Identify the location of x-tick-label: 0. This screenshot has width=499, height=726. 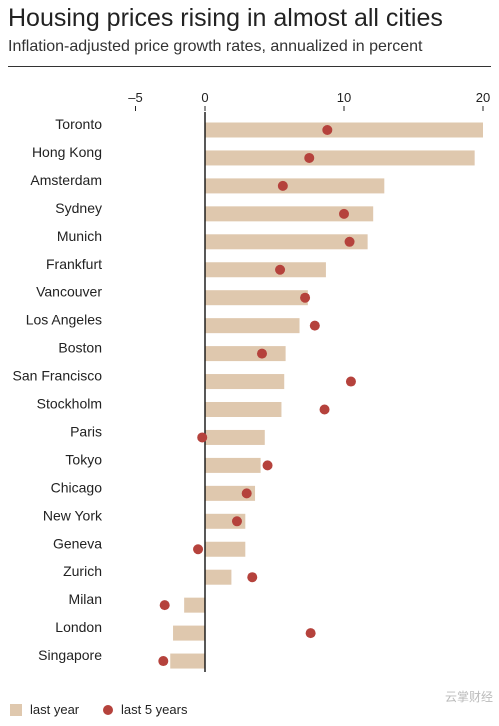
(204, 97).